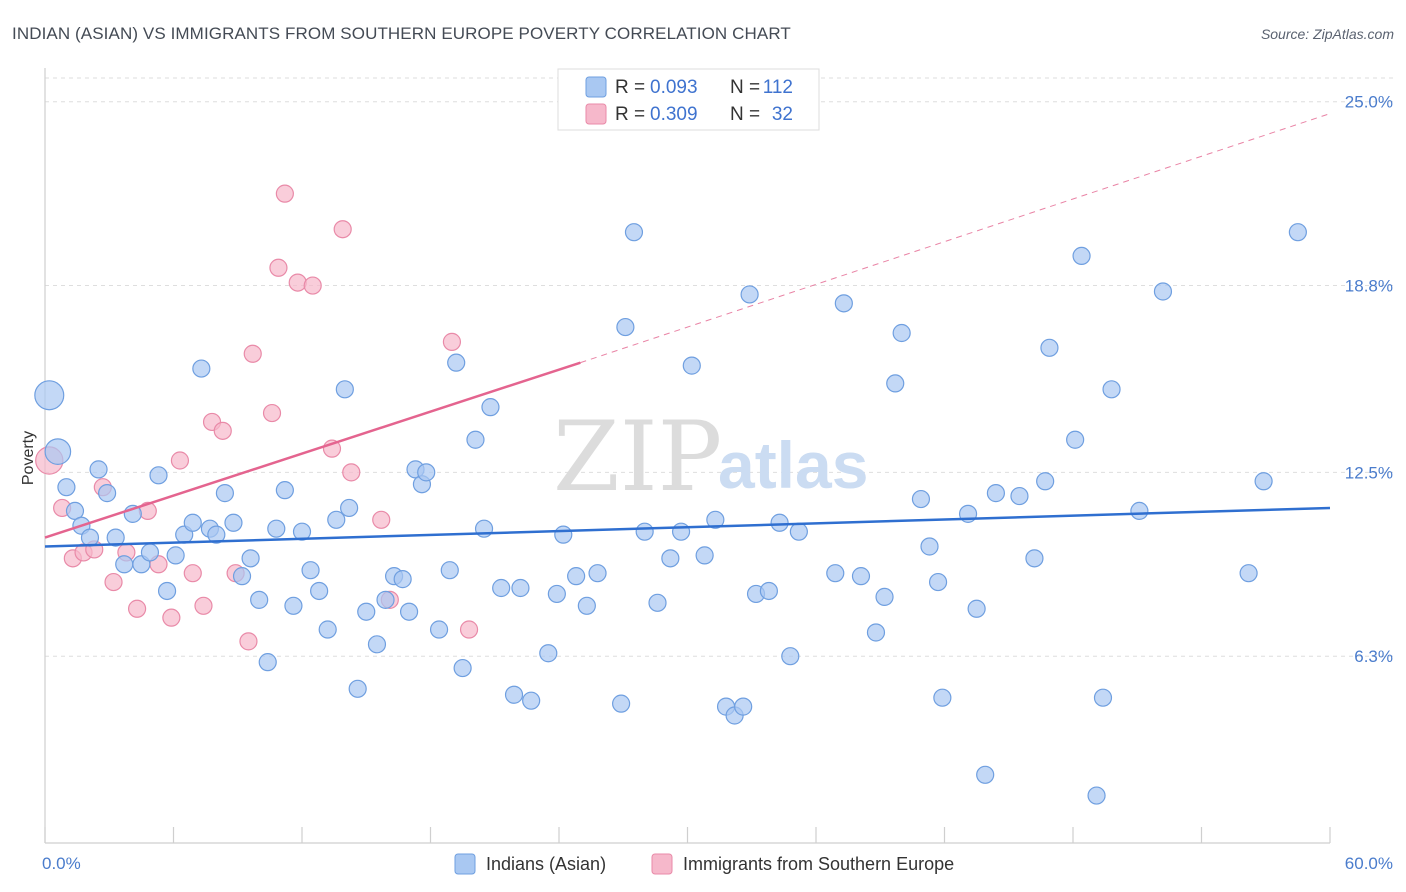 This screenshot has width=1406, height=892. What do you see at coordinates (630, 87) in the screenshot?
I see `legend-r-label-1: R =` at bounding box center [630, 87].